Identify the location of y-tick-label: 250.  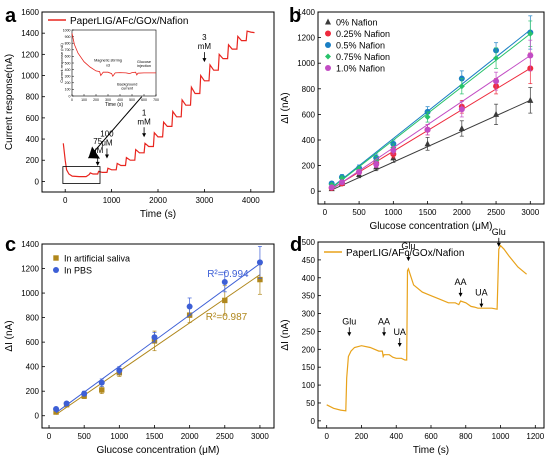
(309, 331).